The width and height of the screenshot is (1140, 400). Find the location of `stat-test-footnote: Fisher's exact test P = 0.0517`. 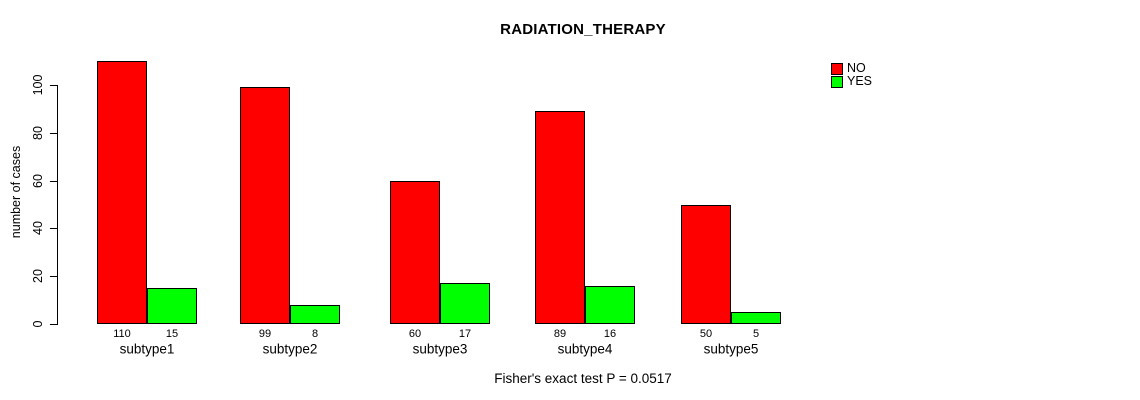

stat-test-footnote: Fisher's exact test P = 0.0517 is located at coordinates (583, 378).